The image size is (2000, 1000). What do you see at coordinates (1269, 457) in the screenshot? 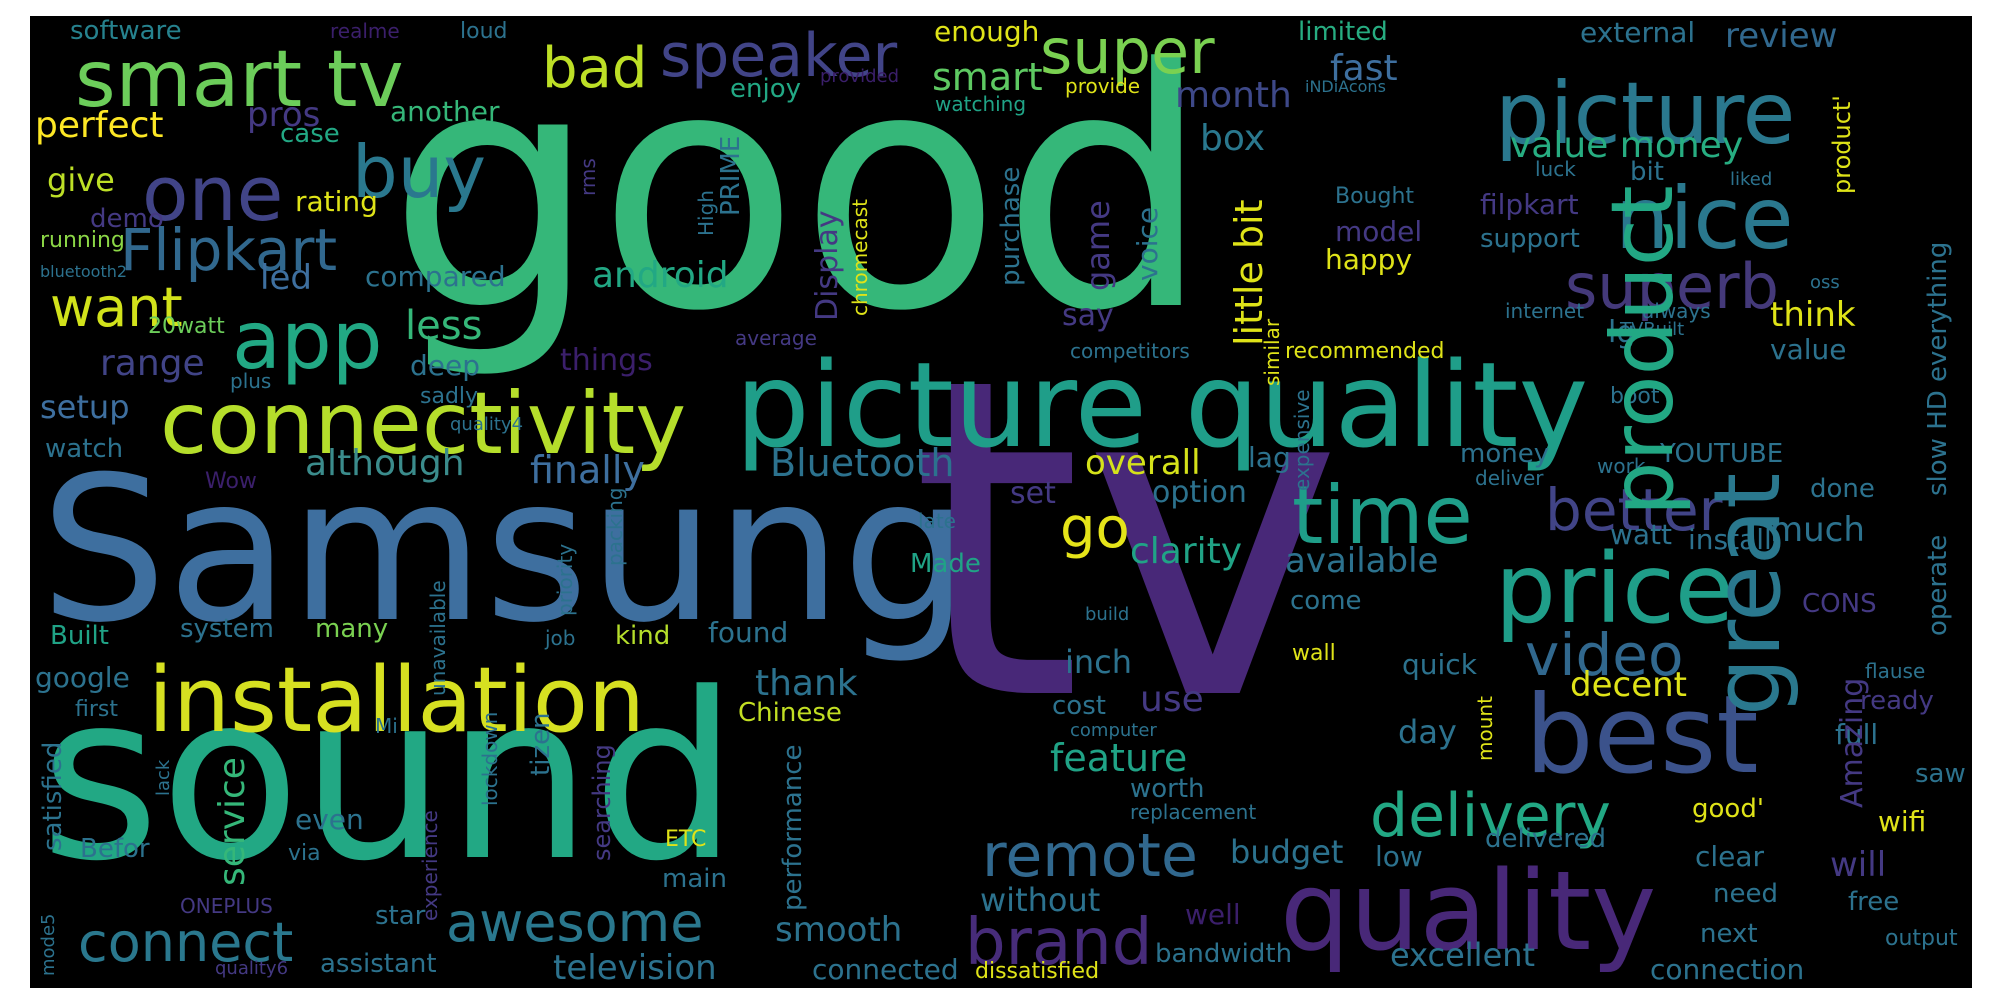
I see `word-lag: lag` at bounding box center [1269, 457].